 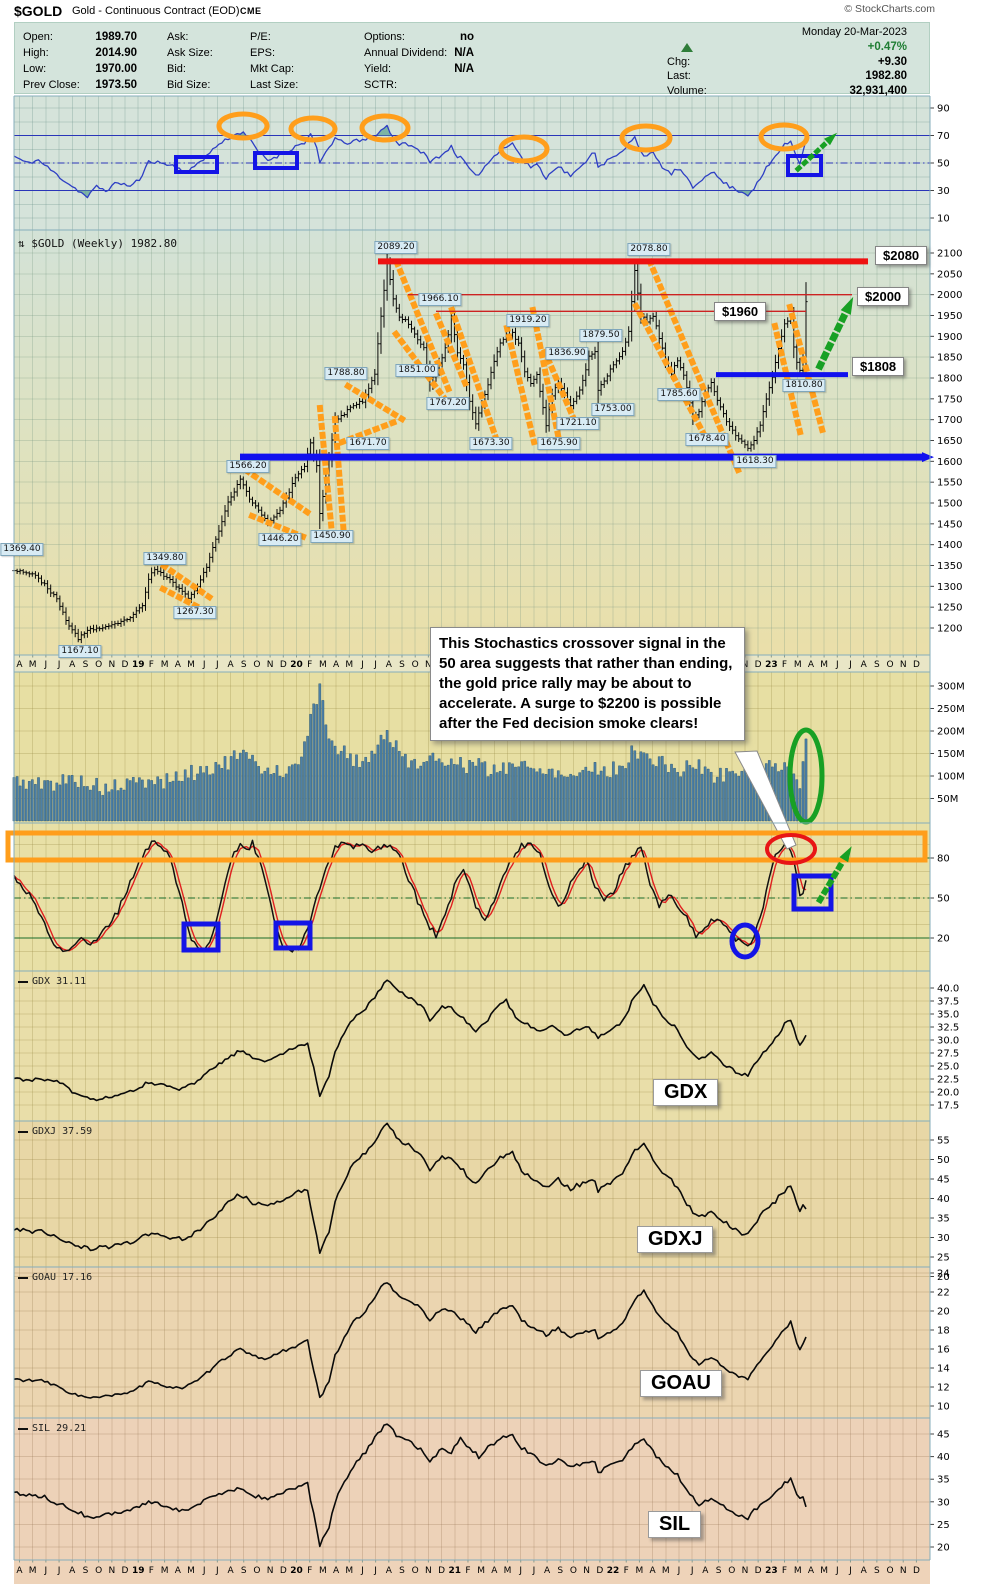 I want to click on price-label: 1673.30, so click(x=491, y=443).